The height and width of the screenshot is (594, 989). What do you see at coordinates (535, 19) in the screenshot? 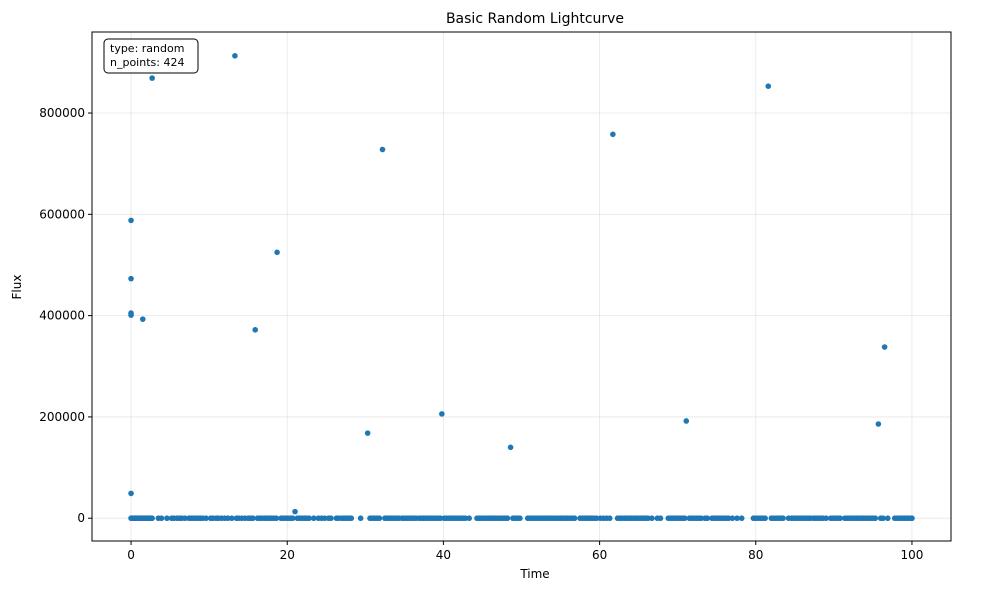
I see `chart-title: Basic Random Lightcurve` at bounding box center [535, 19].